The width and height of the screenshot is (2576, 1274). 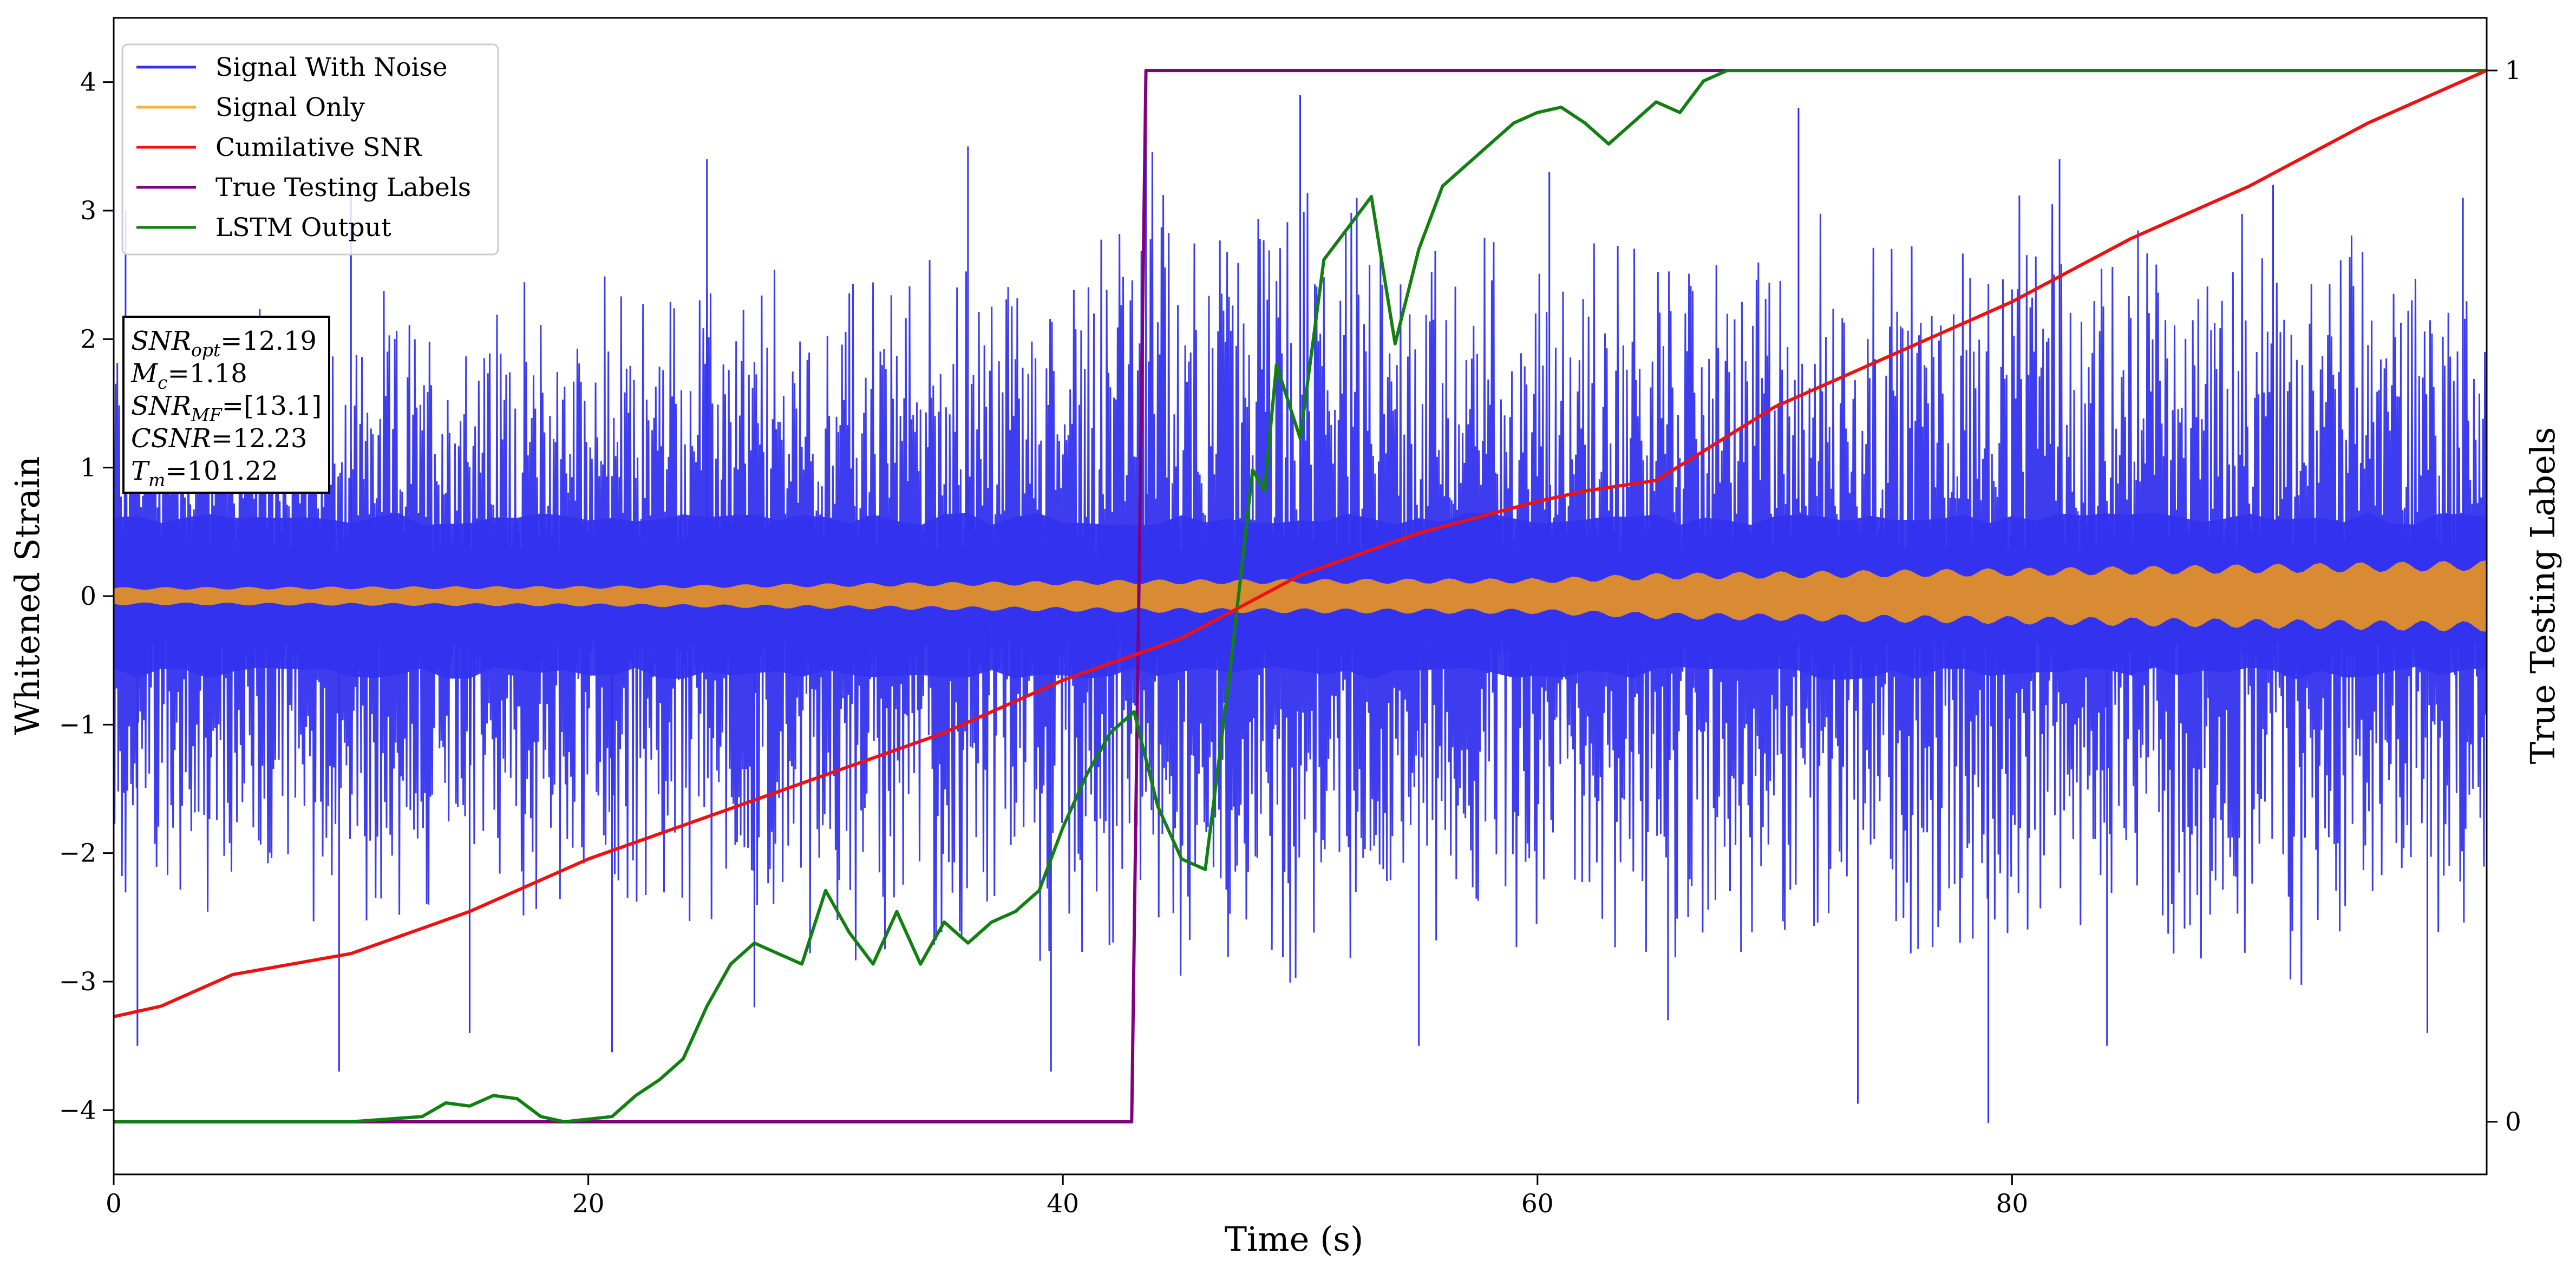 What do you see at coordinates (77, 853) in the screenshot?
I see `y-tick-label: −2` at bounding box center [77, 853].